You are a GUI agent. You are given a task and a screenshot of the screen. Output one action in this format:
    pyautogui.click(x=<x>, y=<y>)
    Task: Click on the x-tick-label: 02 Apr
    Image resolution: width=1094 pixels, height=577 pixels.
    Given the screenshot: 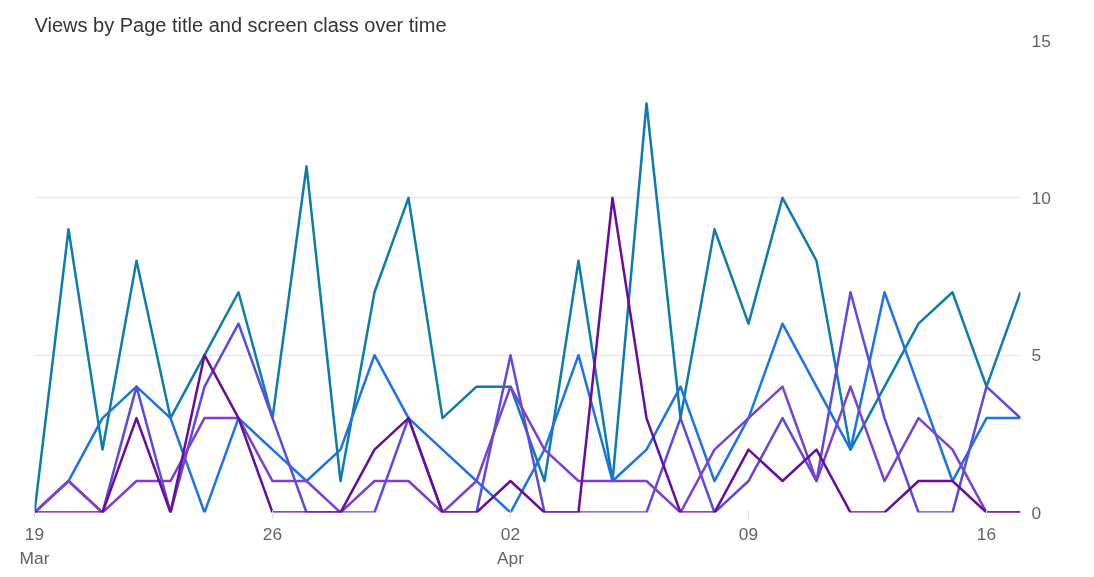 What is the action you would take?
    pyautogui.click(x=511, y=545)
    